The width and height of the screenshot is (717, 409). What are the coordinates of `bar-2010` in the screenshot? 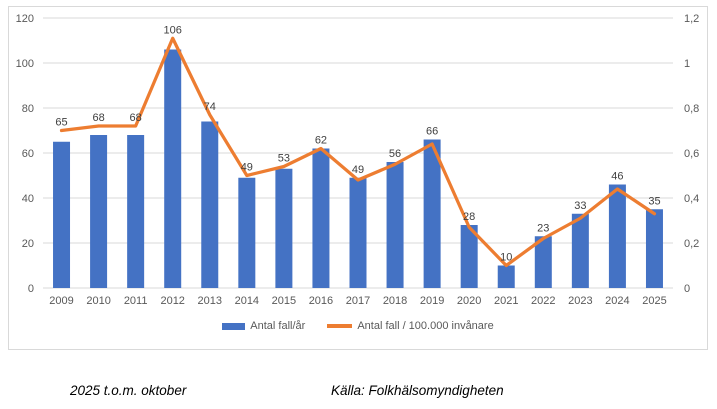 It's located at (99, 211).